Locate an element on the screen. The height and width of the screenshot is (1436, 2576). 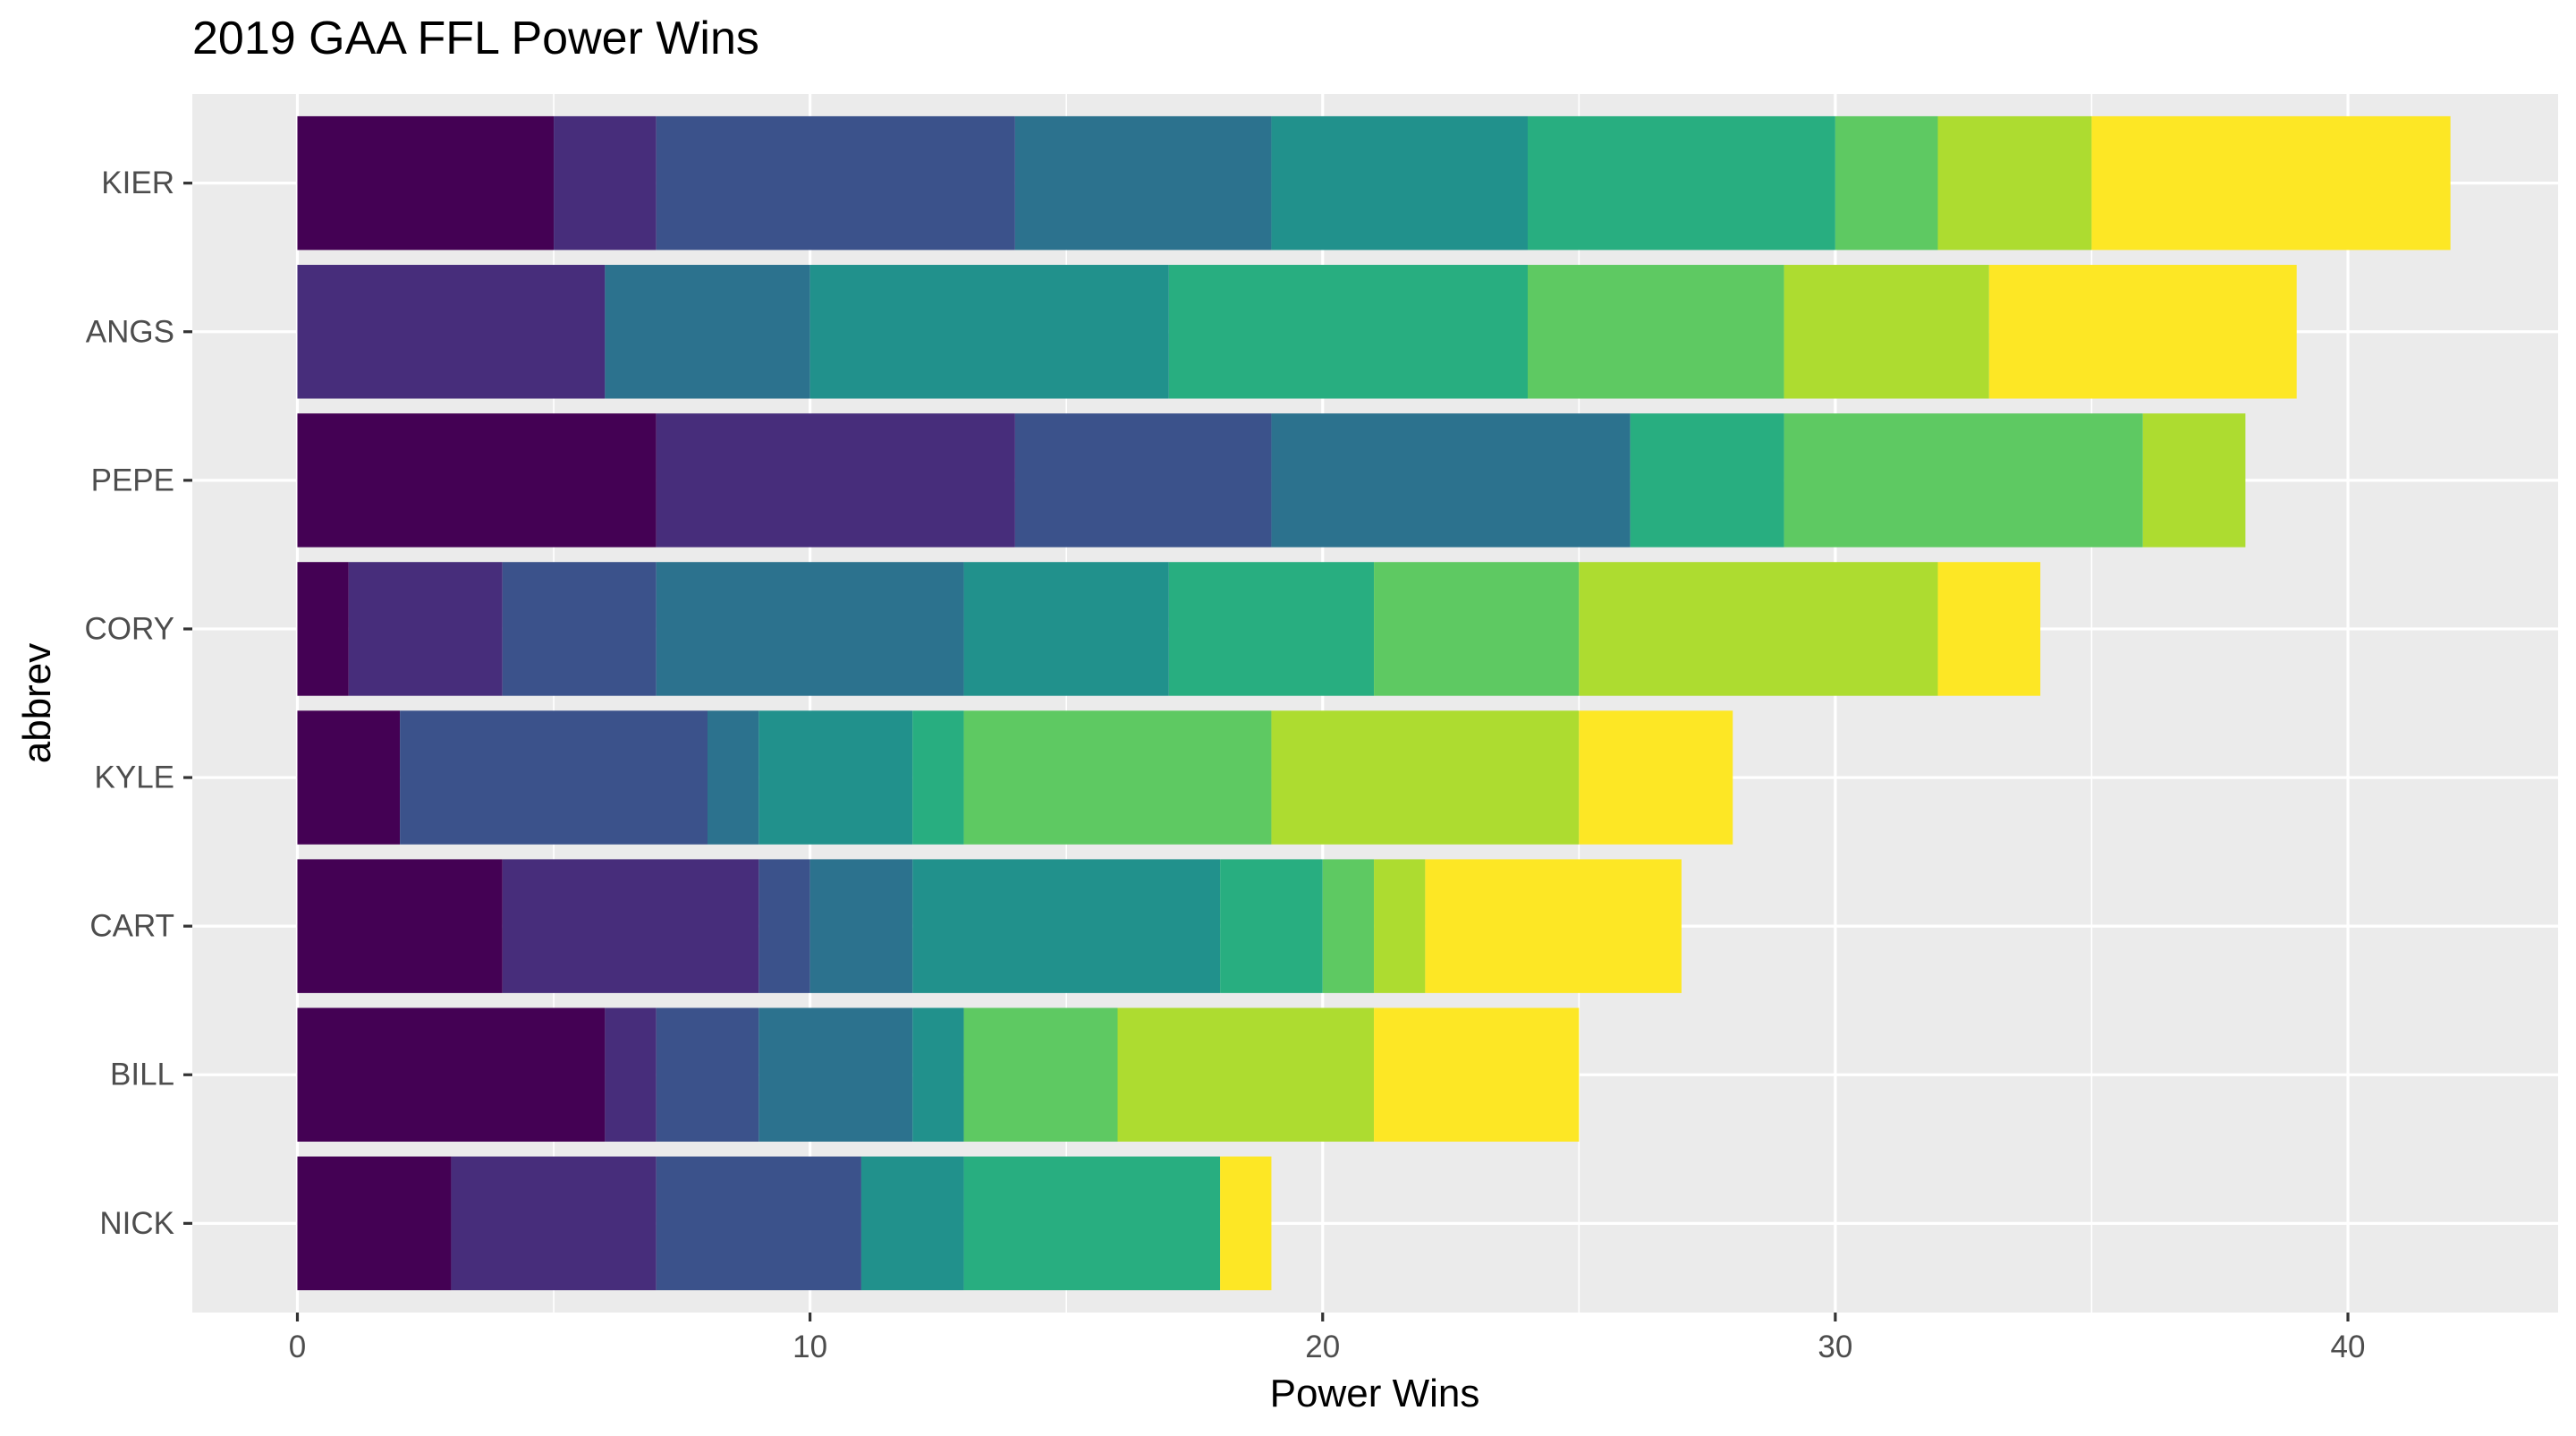
x-tick-label: 0 is located at coordinates (297, 1347).